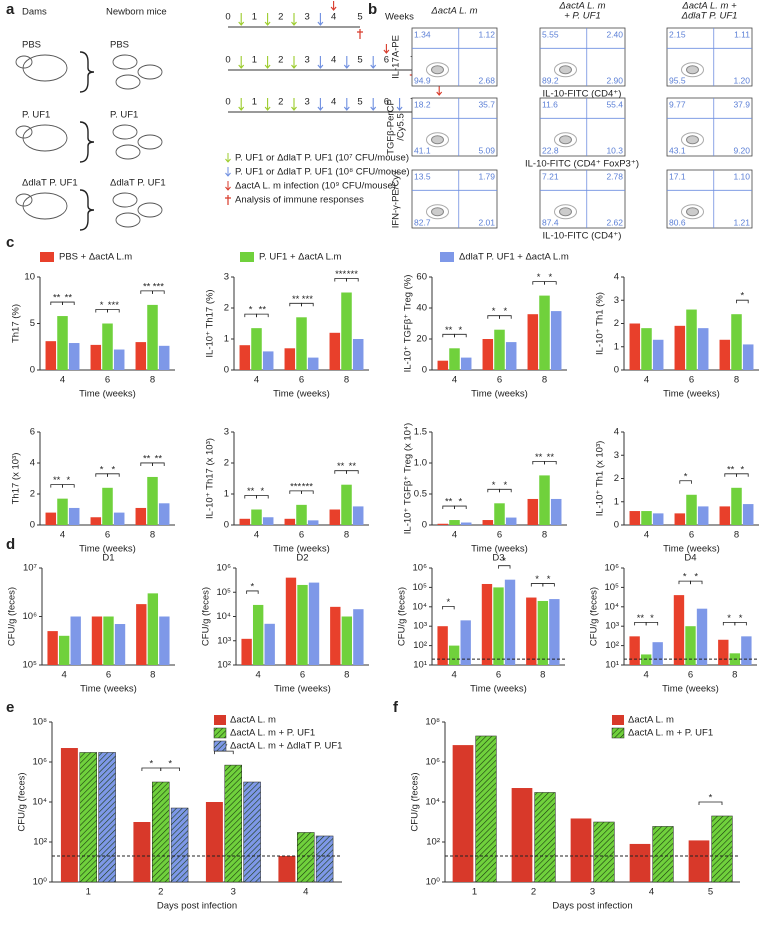 The height and width of the screenshot is (937, 767). Describe the element at coordinates (32, 323) in the screenshot. I see `y-tick-label: 5` at that location.